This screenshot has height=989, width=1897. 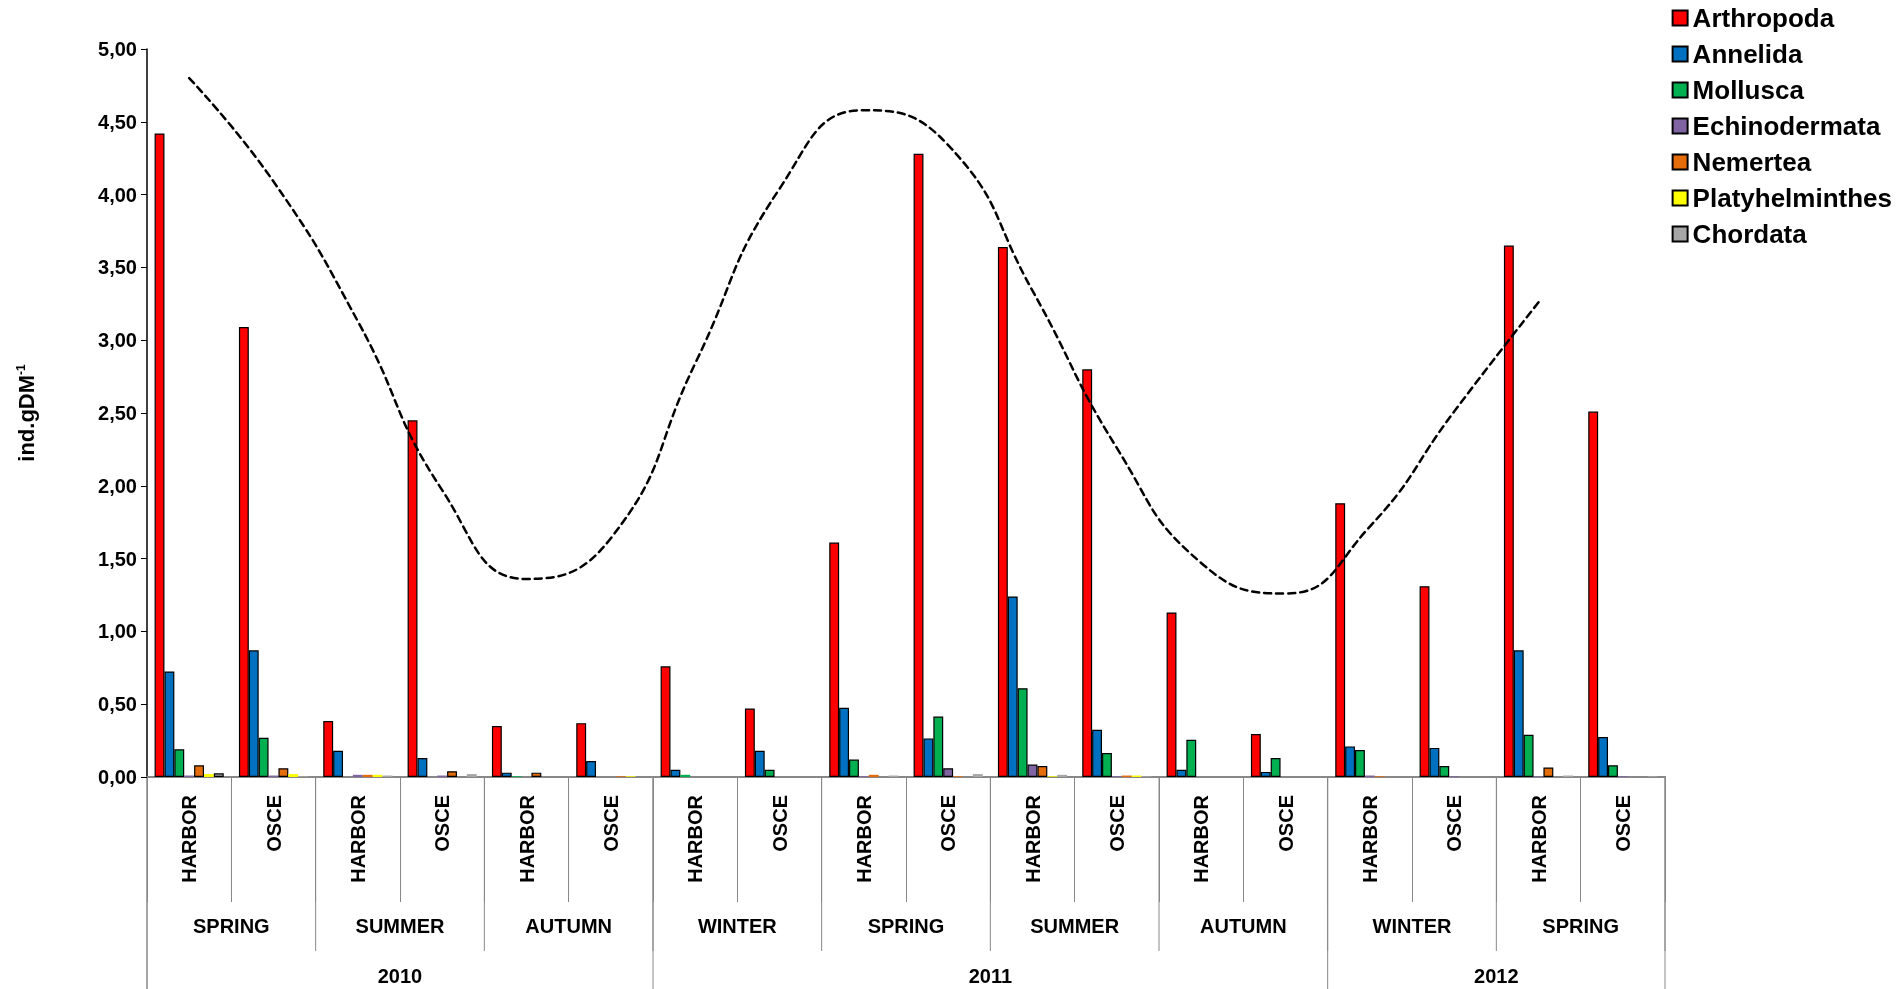 I want to click on legend-label: Platyhelminthes, so click(x=1792, y=198).